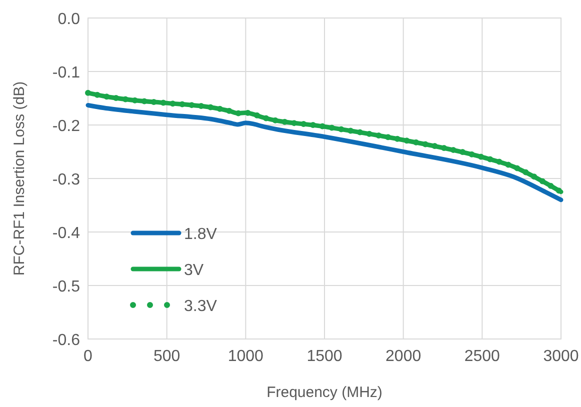 Image resolution: width=581 pixels, height=407 pixels. I want to click on x-tick-label: 1500, so click(324, 356).